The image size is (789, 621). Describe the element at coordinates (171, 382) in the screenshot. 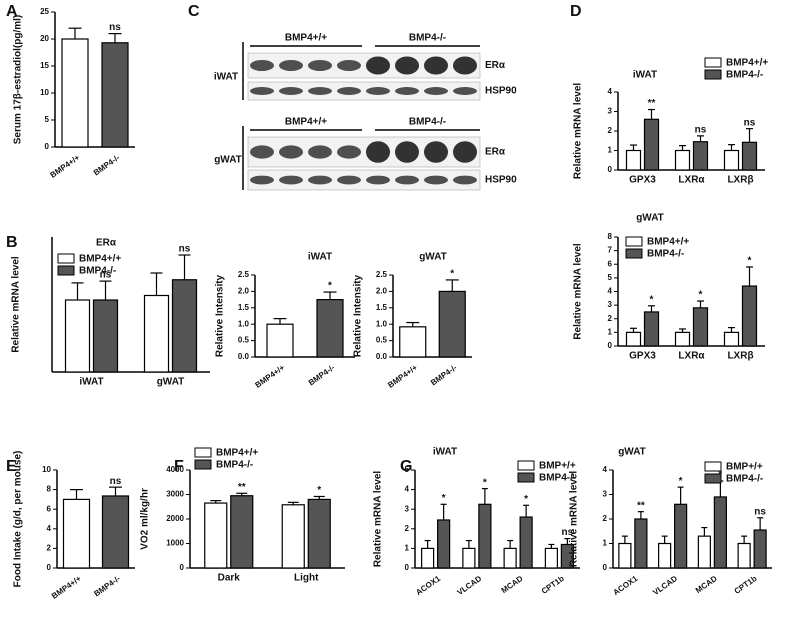

I see `x-tick-label: gWAT` at that location.